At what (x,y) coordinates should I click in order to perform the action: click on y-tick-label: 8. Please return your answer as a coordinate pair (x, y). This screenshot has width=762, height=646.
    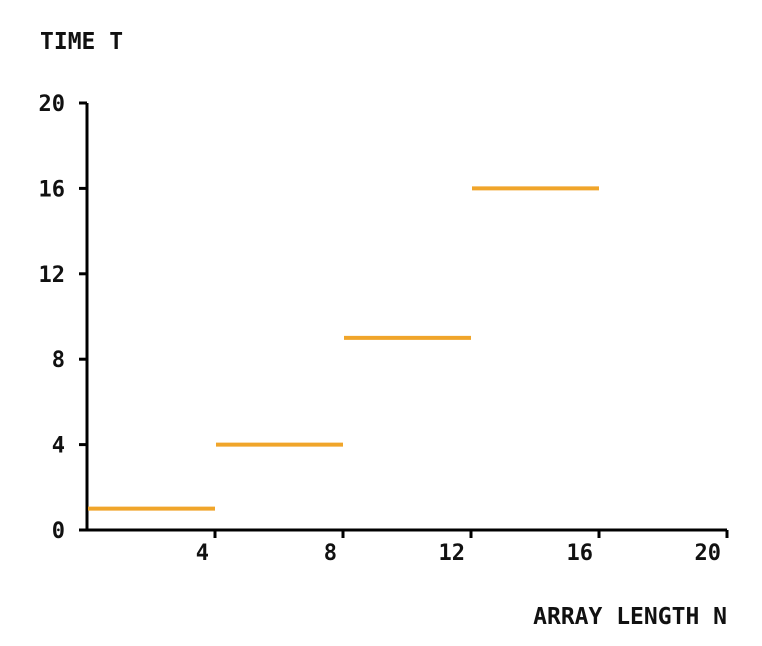
    Looking at the image, I should click on (58, 360).